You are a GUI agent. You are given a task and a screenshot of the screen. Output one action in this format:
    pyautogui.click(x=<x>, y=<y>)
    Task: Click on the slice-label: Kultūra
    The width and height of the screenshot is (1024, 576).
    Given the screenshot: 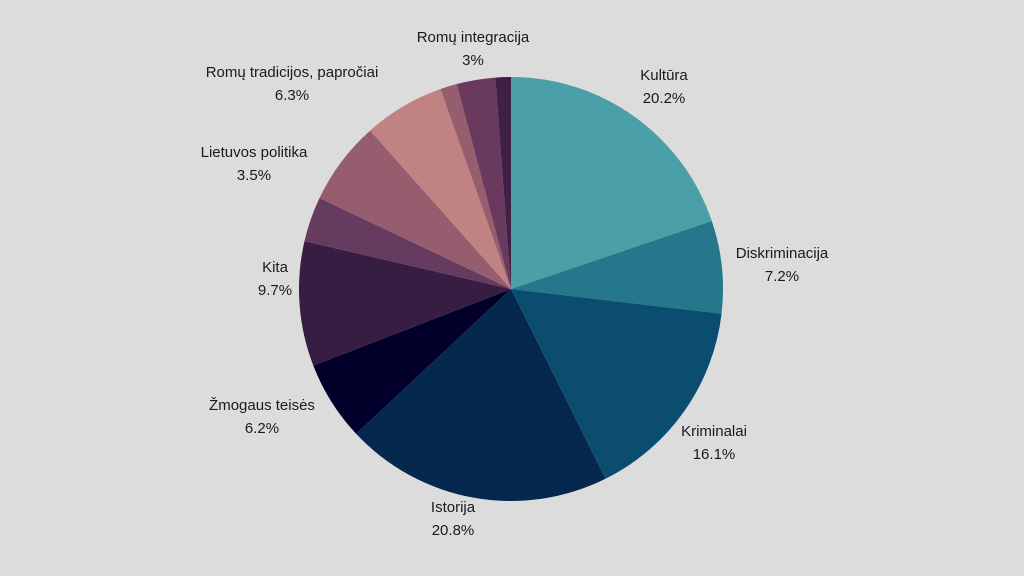 What is the action you would take?
    pyautogui.click(x=664, y=75)
    